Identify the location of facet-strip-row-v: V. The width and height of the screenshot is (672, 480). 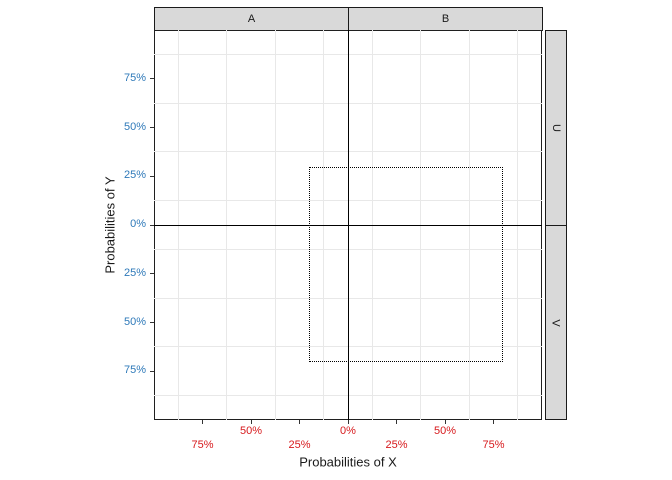
(556, 322).